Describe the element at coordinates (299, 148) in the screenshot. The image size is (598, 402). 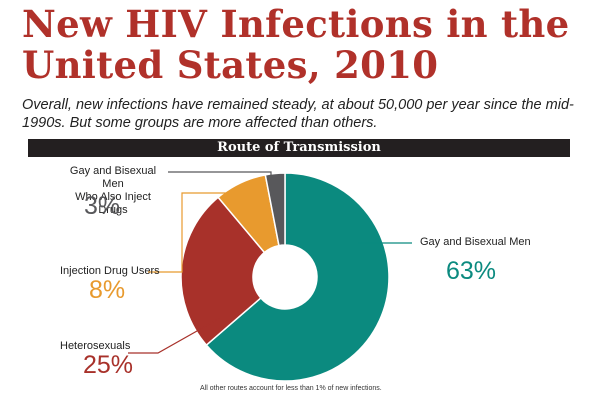
I see `section-title: Route of Transmission` at that location.